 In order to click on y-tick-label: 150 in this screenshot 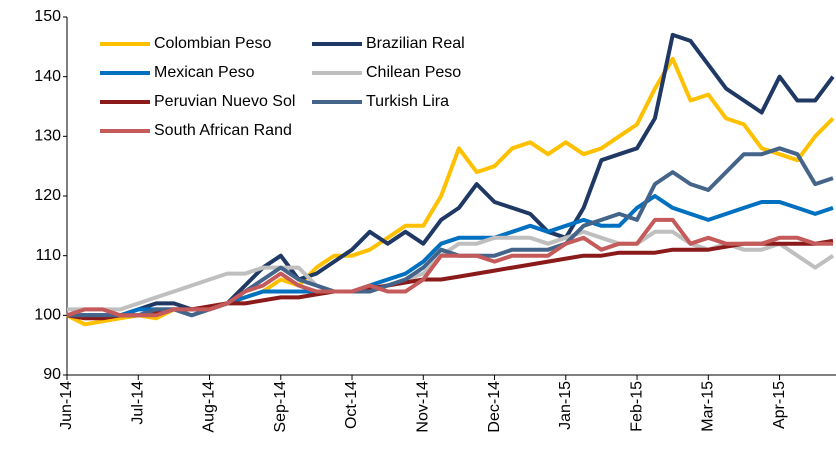, I will do `click(47, 16)`.